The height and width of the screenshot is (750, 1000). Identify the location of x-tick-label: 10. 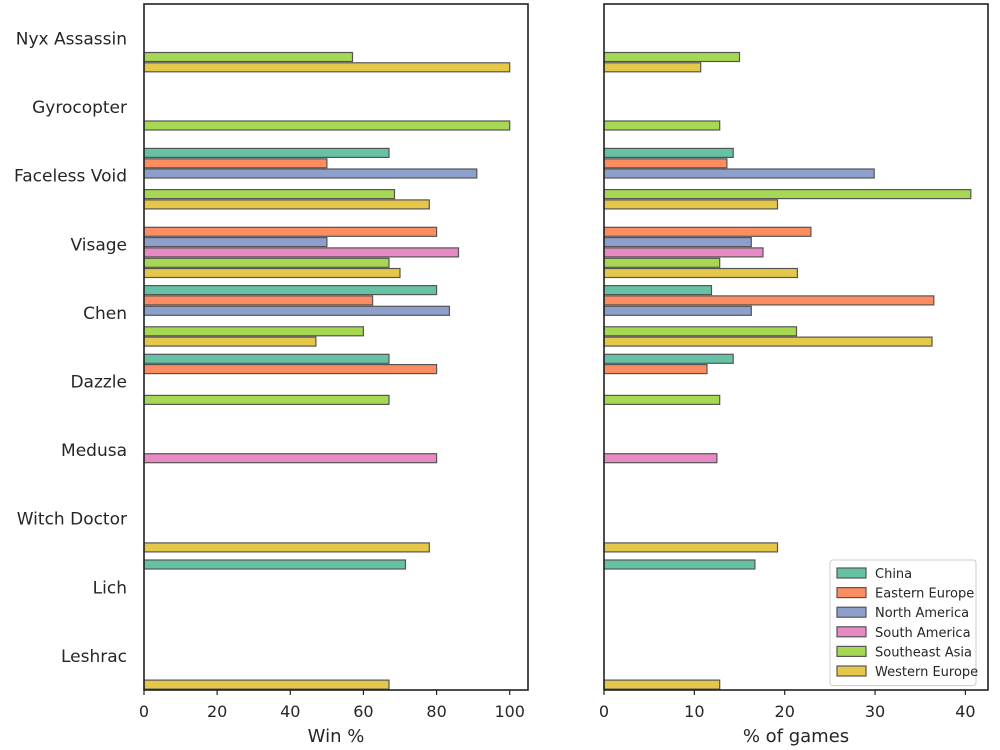
(694, 711).